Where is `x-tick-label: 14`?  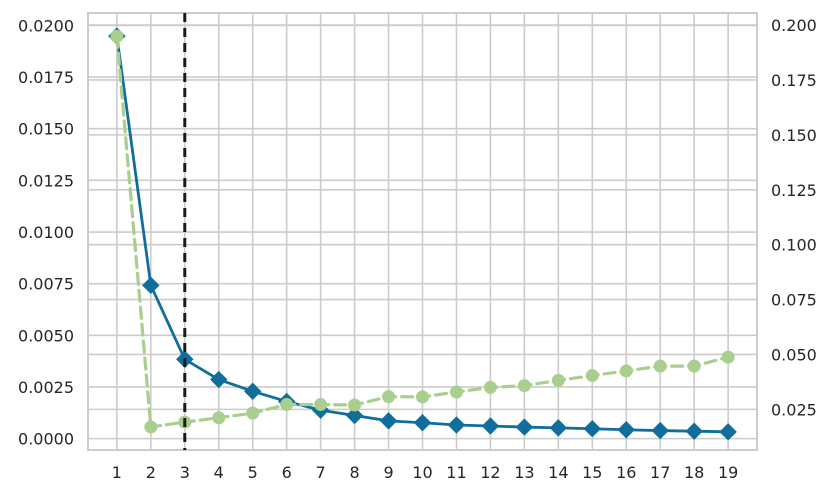 x-tick-label: 14 is located at coordinates (558, 472).